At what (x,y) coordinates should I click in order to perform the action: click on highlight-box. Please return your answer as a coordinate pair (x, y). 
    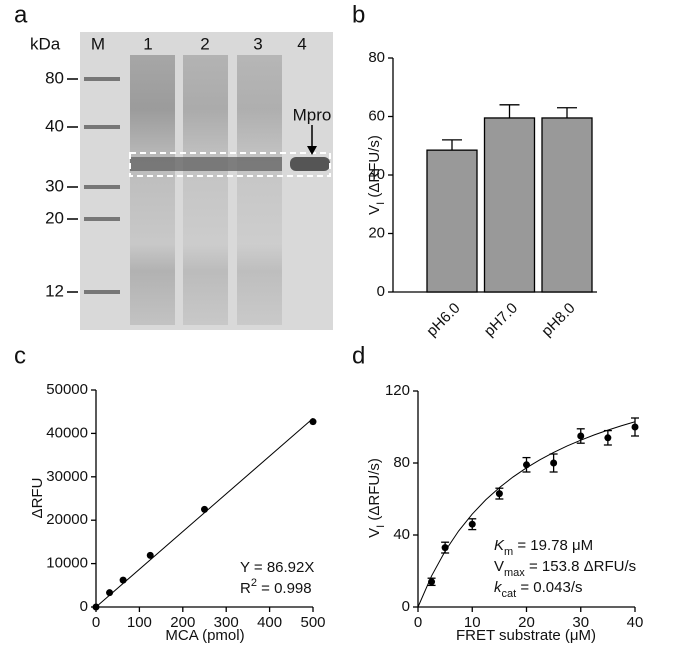
    Looking at the image, I should click on (230, 164).